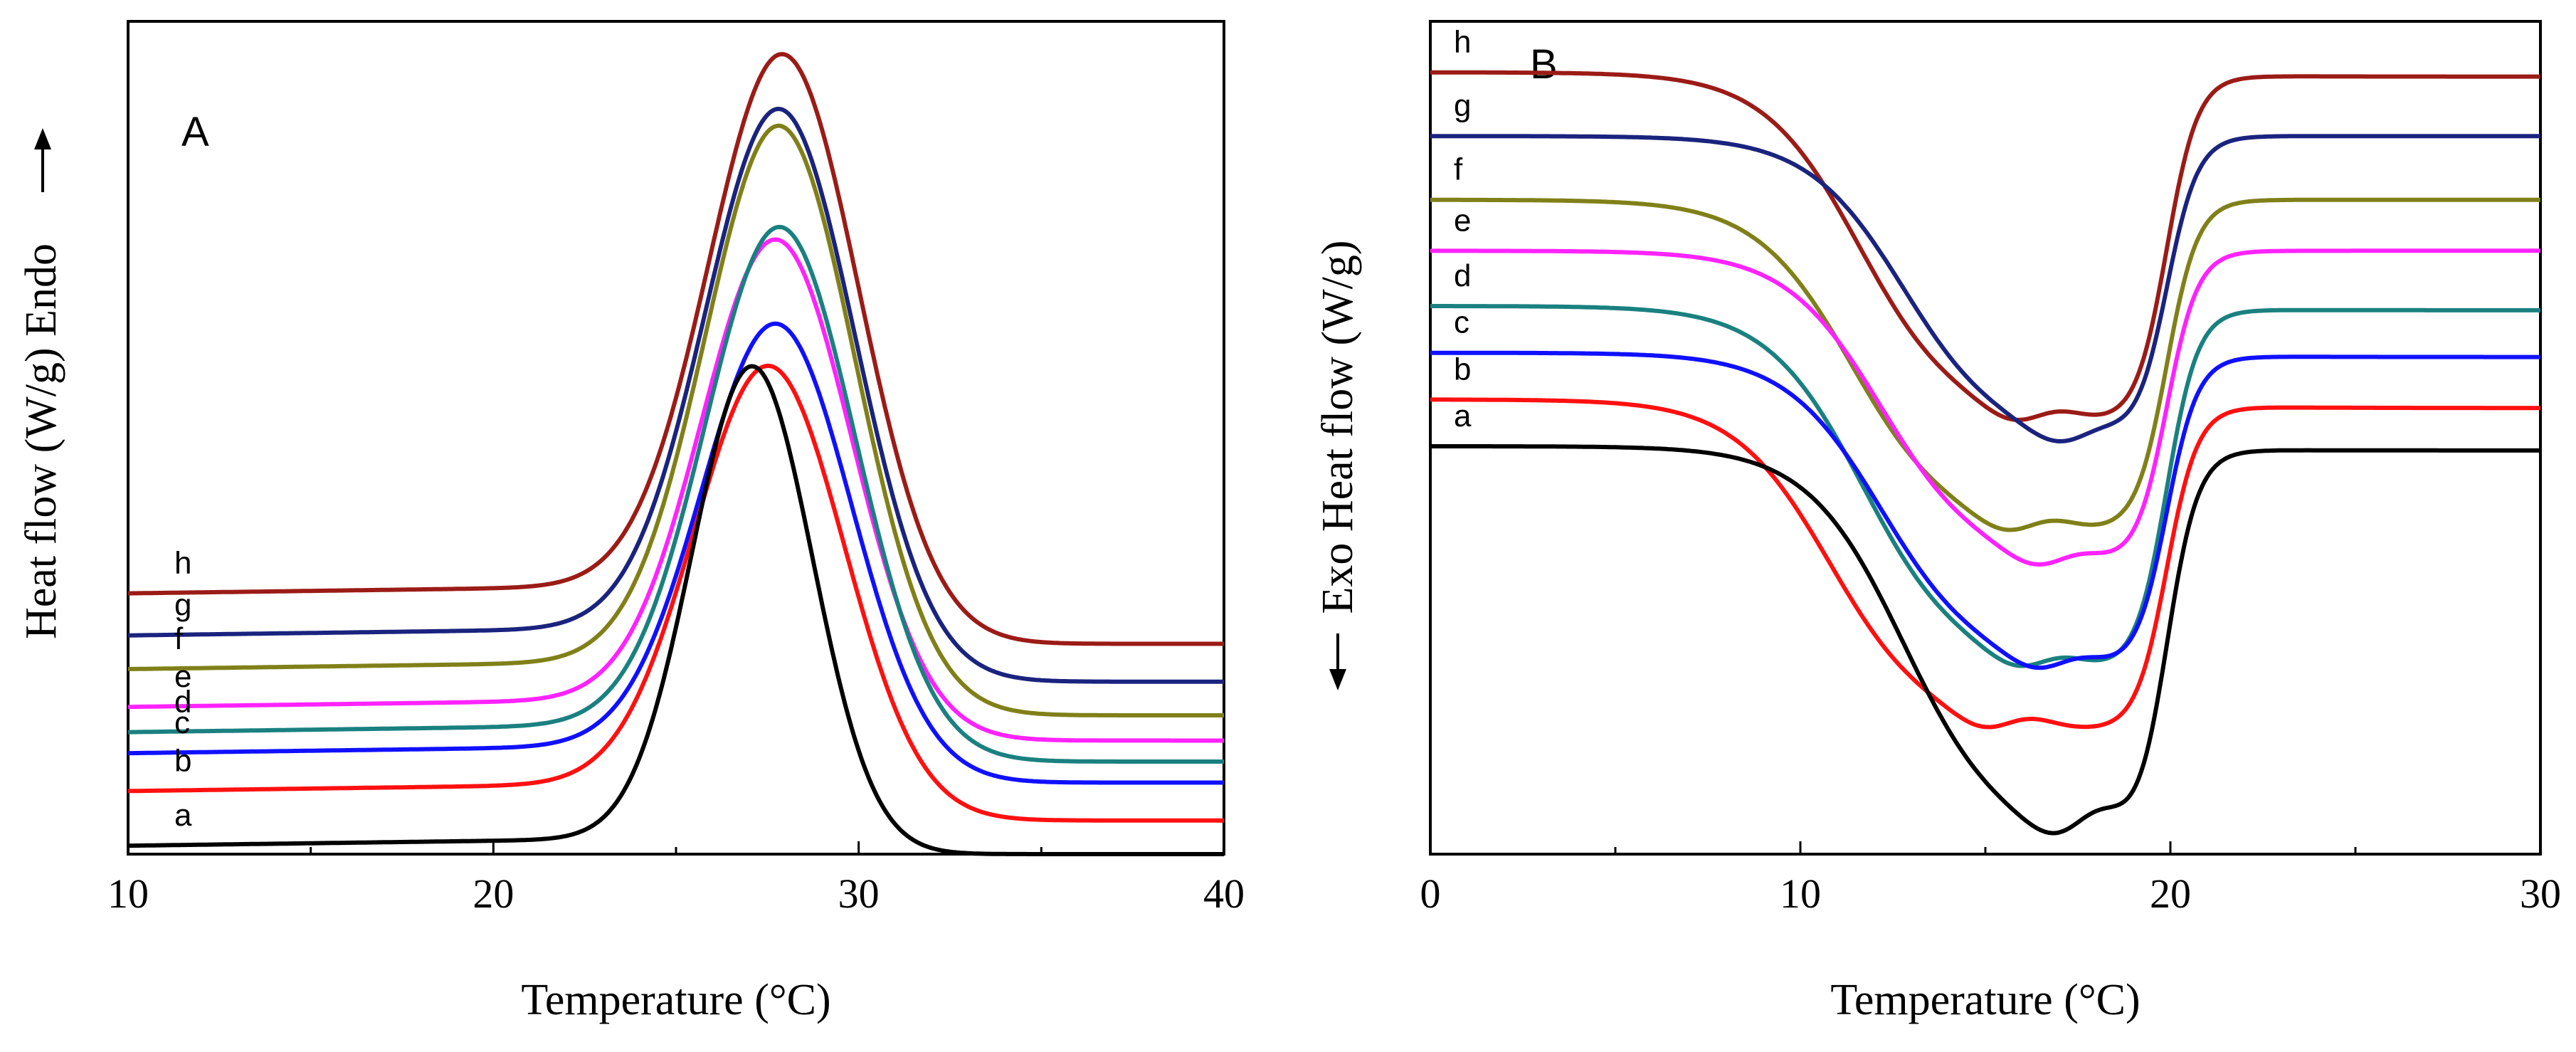 This screenshot has width=2576, height=1052. What do you see at coordinates (1463, 275) in the screenshot?
I see `panel-b-series-d-label: d` at bounding box center [1463, 275].